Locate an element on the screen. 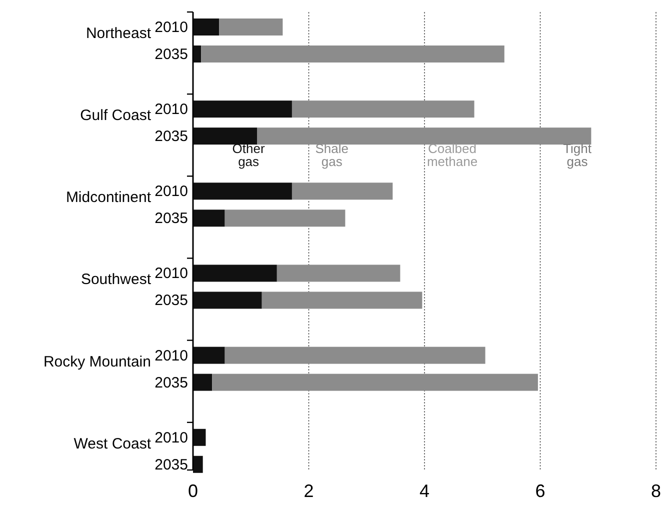 The width and height of the screenshot is (664, 505). text: Rocky Mountain is located at coordinates (97, 361).